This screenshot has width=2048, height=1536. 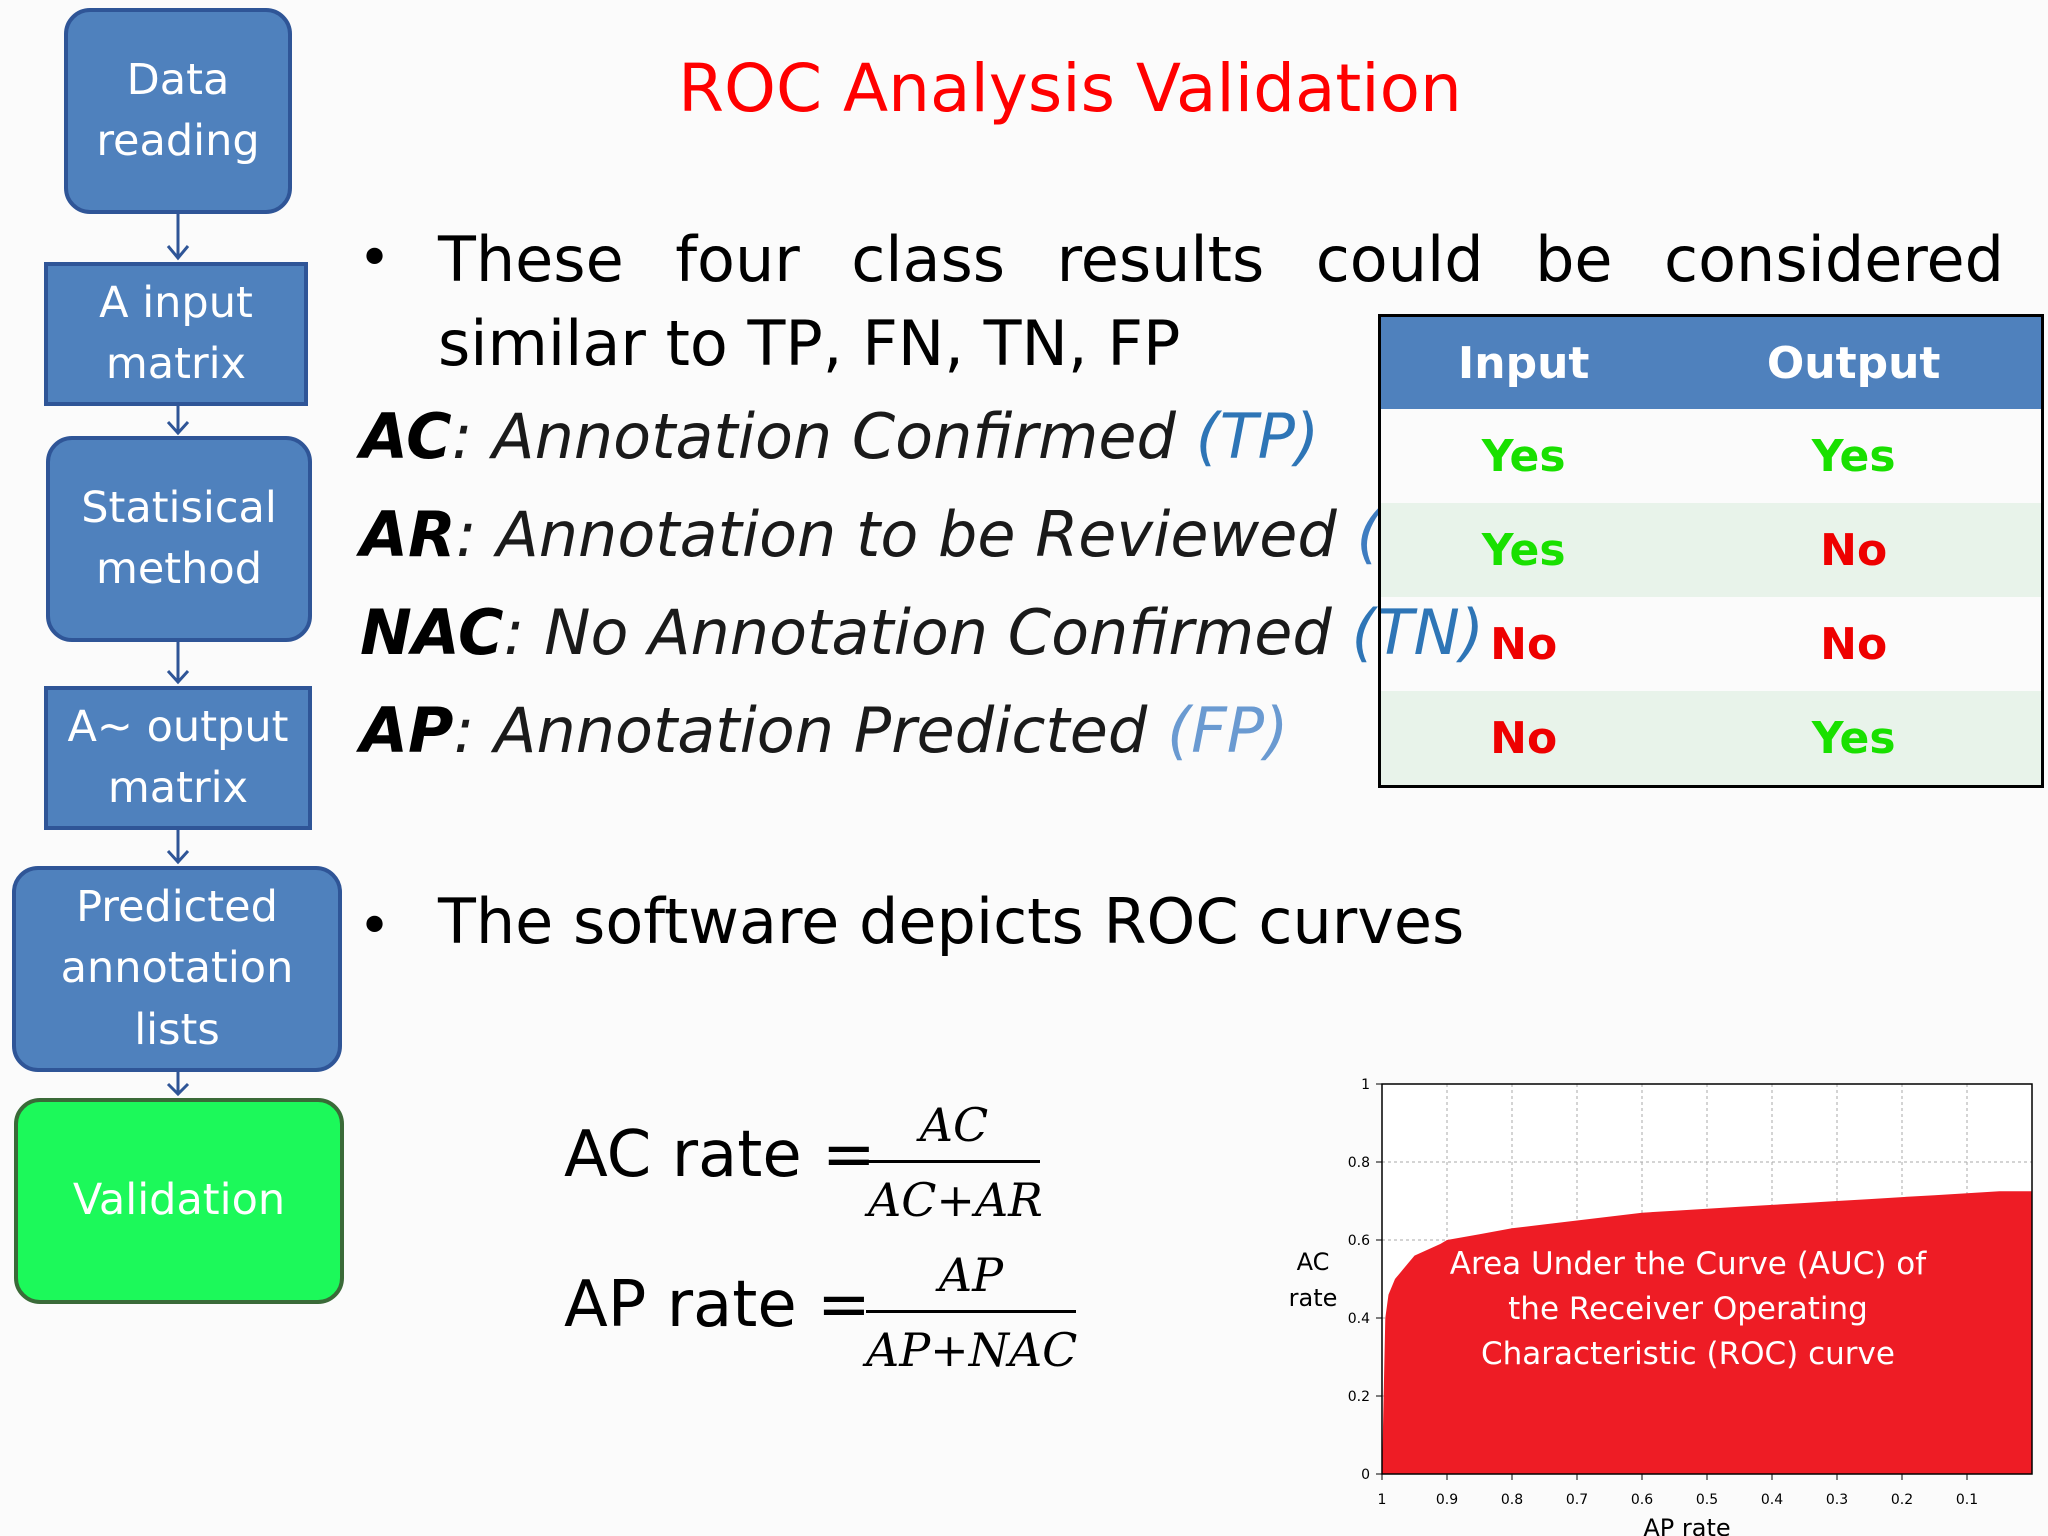 What do you see at coordinates (1359, 1319) in the screenshot?
I see `y-tick-label: 0.4` at bounding box center [1359, 1319].